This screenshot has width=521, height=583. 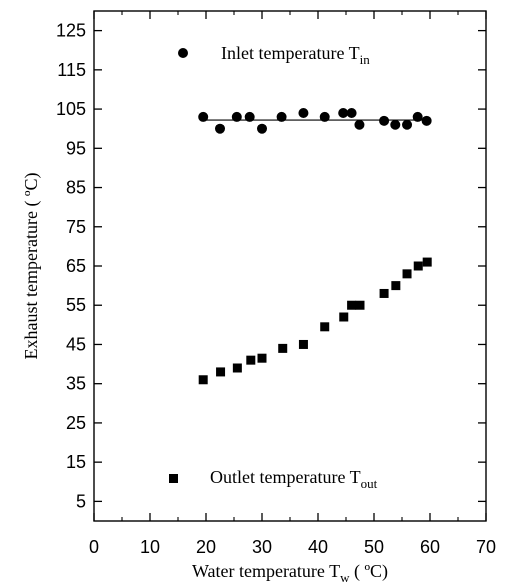 What do you see at coordinates (150, 547) in the screenshot?
I see `x-tick-label: 10` at bounding box center [150, 547].